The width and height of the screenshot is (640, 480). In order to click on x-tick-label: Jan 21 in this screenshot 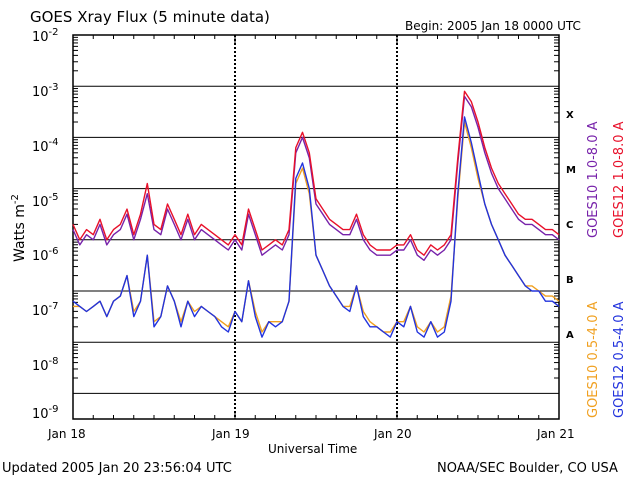, I will do `click(555, 434)`.